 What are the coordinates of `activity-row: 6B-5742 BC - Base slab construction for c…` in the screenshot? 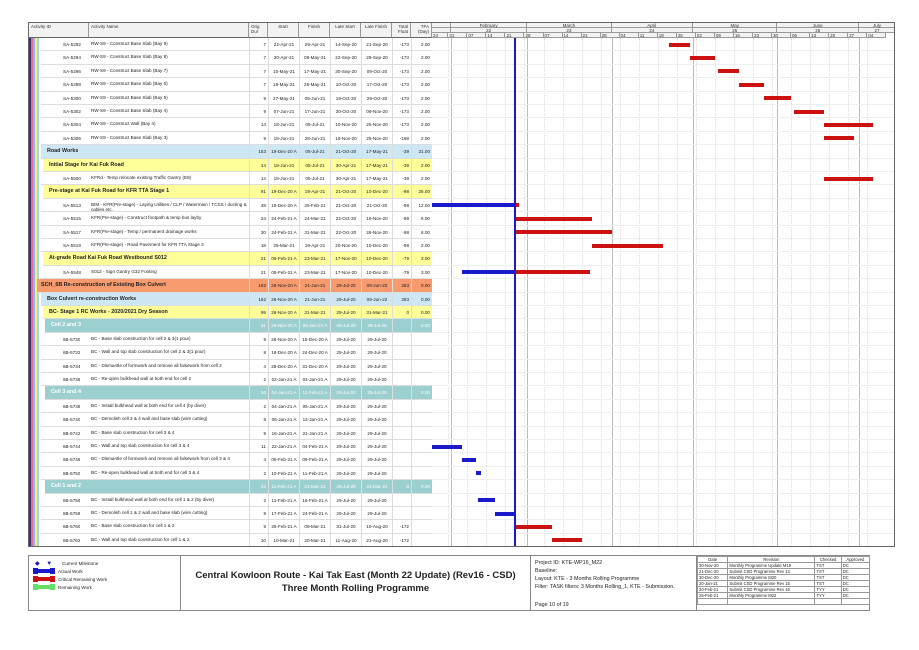 It's located at (236, 433).